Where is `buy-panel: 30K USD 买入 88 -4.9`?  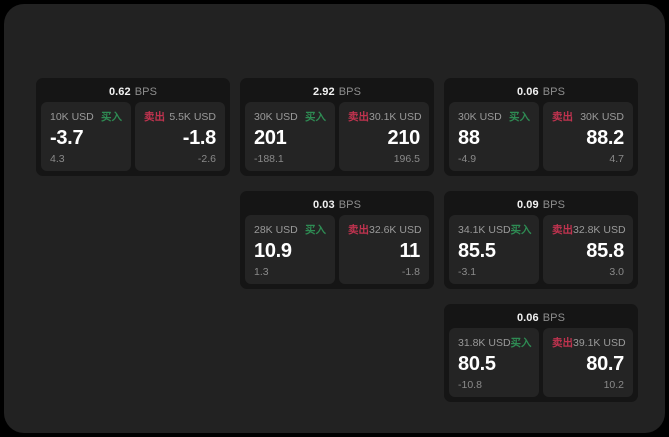 buy-panel: 30K USD 买入 88 -4.9 is located at coordinates (494, 136).